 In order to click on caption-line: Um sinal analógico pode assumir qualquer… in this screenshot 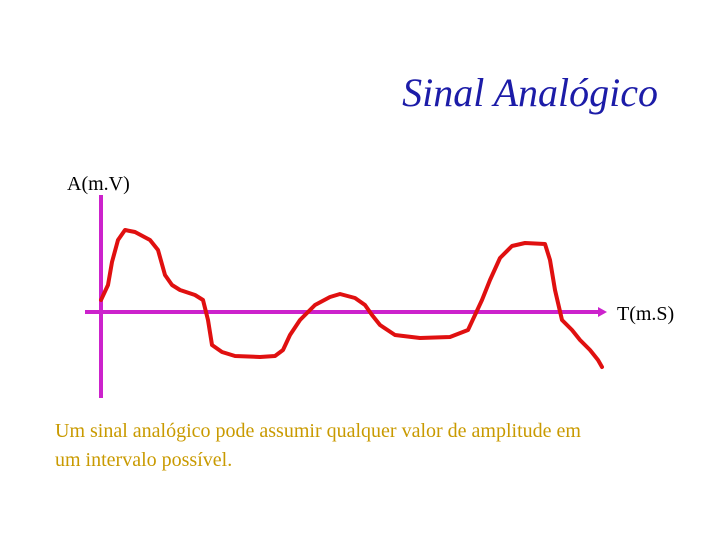, I will do `click(318, 431)`.